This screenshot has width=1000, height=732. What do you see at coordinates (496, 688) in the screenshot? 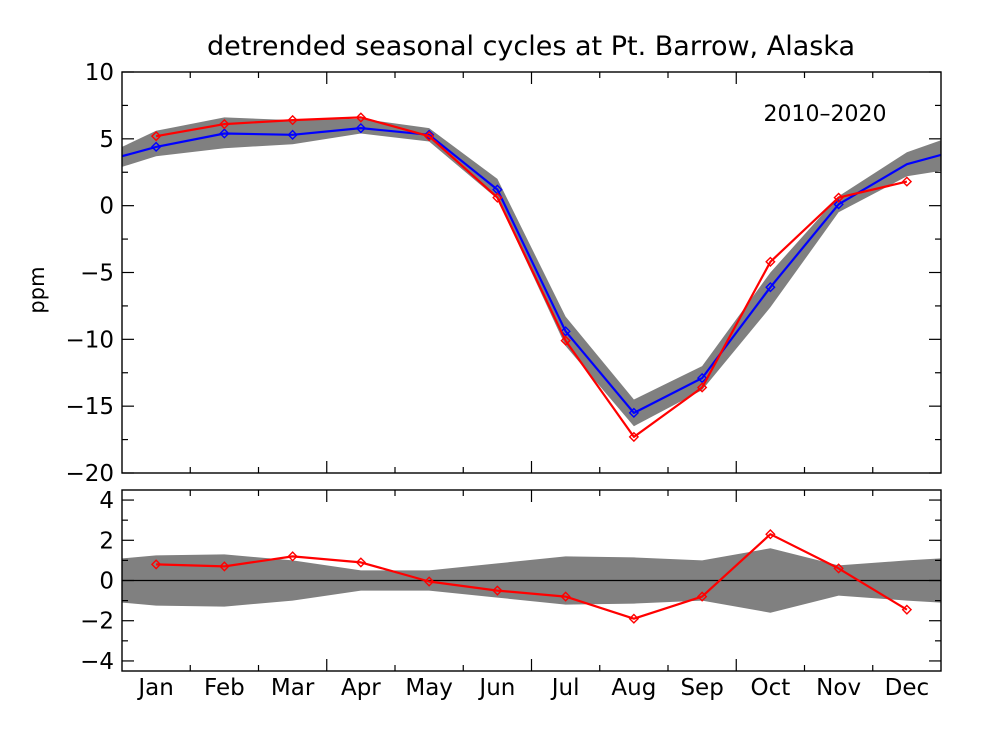
I see `month-label: Jun` at bounding box center [496, 688].